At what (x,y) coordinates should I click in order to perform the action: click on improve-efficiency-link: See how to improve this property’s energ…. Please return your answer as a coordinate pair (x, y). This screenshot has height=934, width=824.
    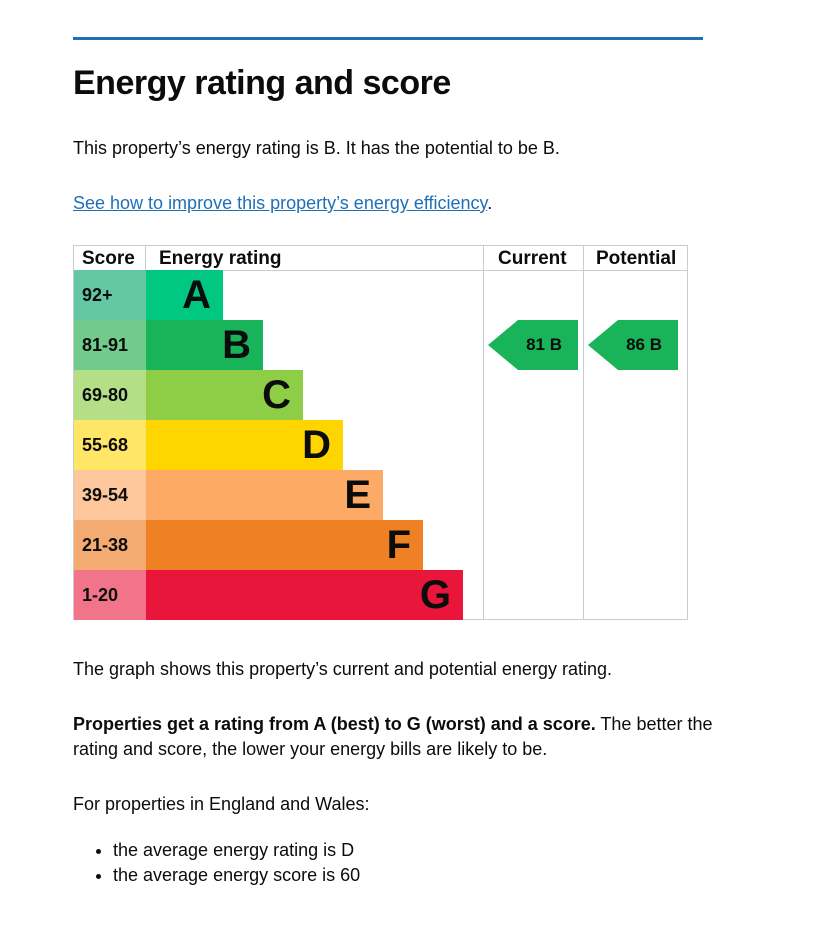
    Looking at the image, I should click on (280, 203).